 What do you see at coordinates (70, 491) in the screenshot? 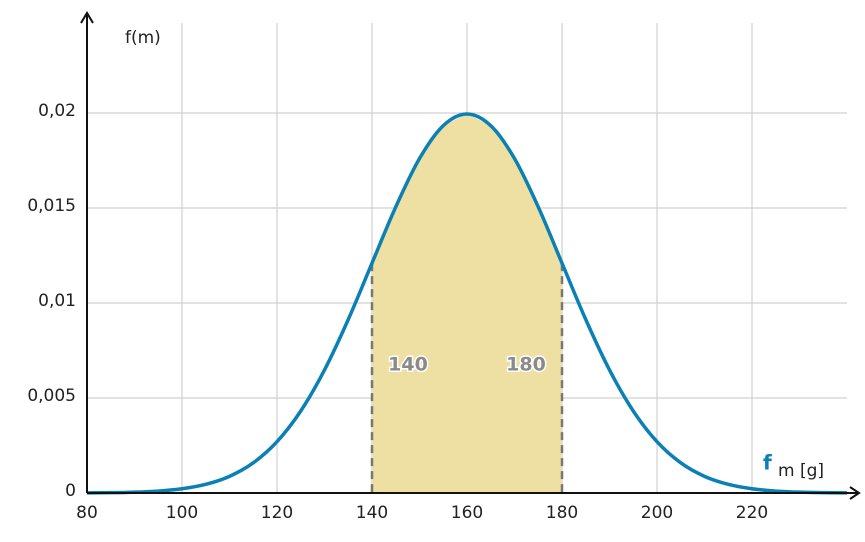
I see `y-tick-label: 0` at bounding box center [70, 491].